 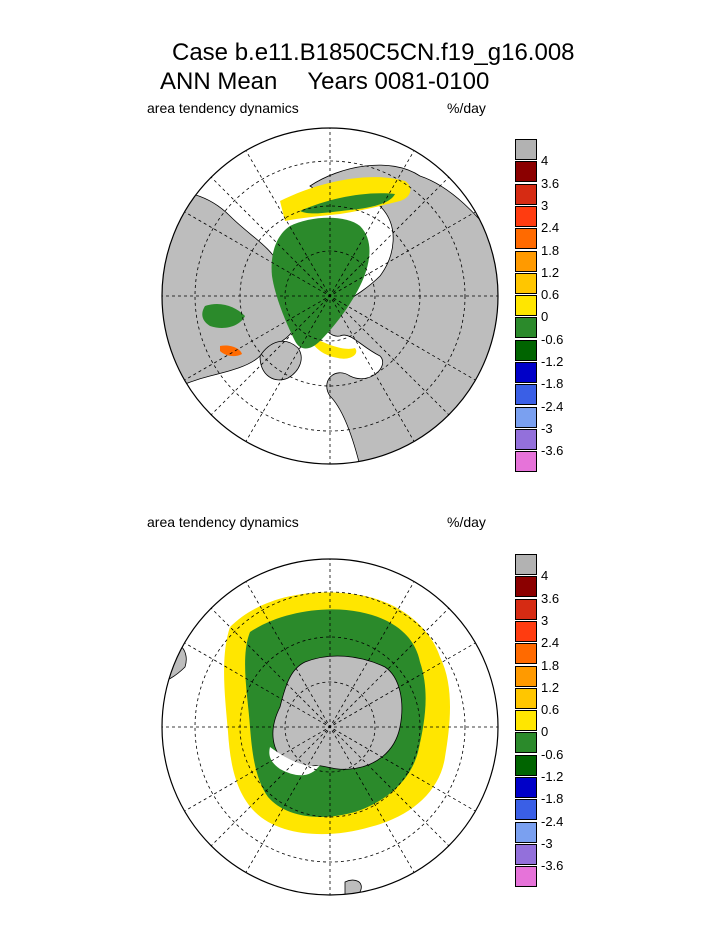 I want to click on south-colorbar-tick-label: -3, so click(x=547, y=843).